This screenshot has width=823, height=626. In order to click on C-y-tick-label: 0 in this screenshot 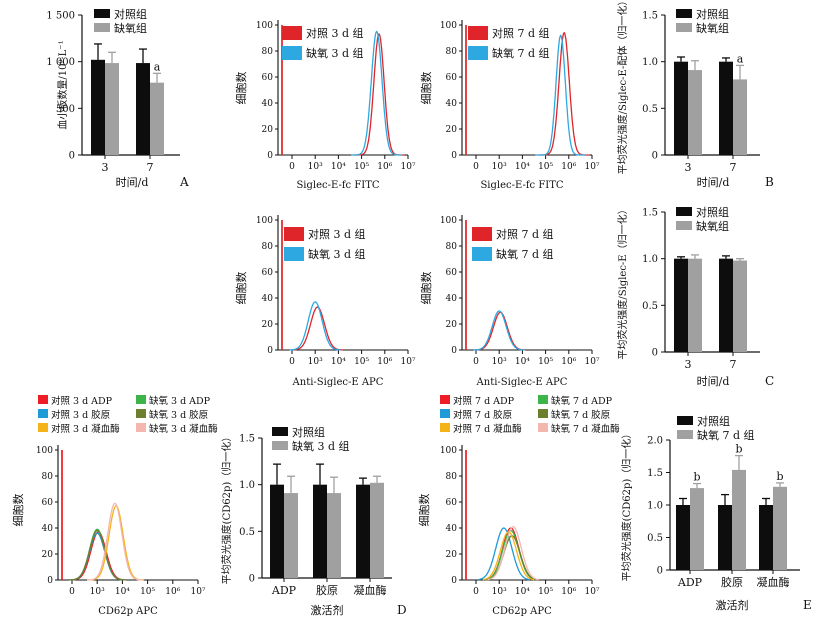, I will do `click(655, 353)`.